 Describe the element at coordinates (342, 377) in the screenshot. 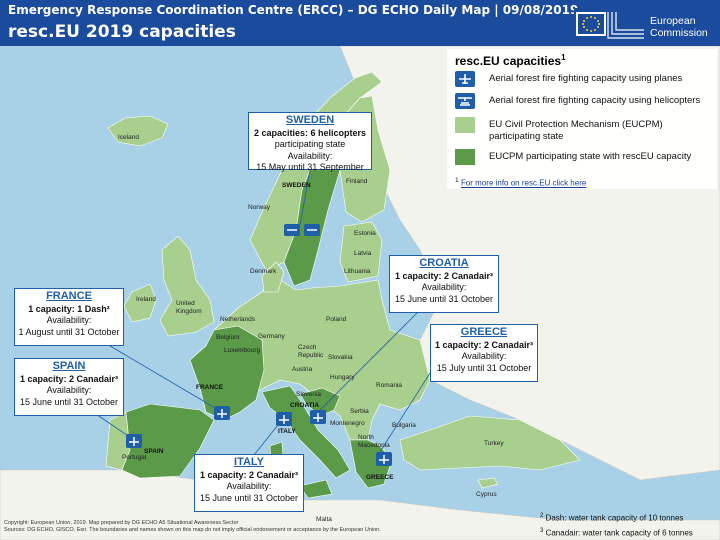

I see `label-hungary: Hungary` at that location.